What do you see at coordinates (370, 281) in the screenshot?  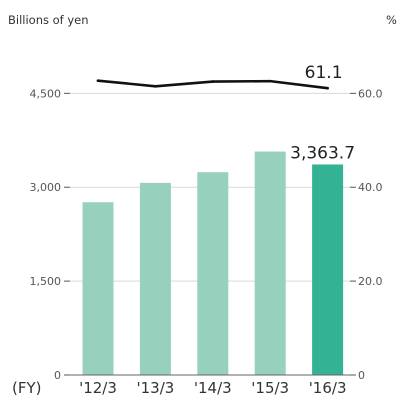 I see `right-tick-label: 20.0` at bounding box center [370, 281].